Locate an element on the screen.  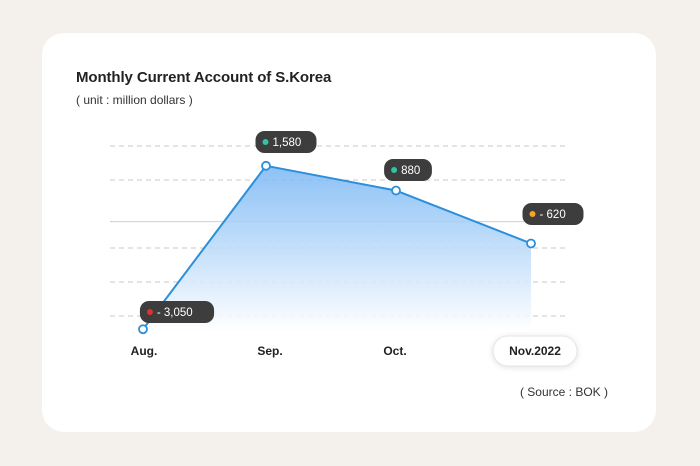
data-label-text: 880 is located at coordinates (410, 171).